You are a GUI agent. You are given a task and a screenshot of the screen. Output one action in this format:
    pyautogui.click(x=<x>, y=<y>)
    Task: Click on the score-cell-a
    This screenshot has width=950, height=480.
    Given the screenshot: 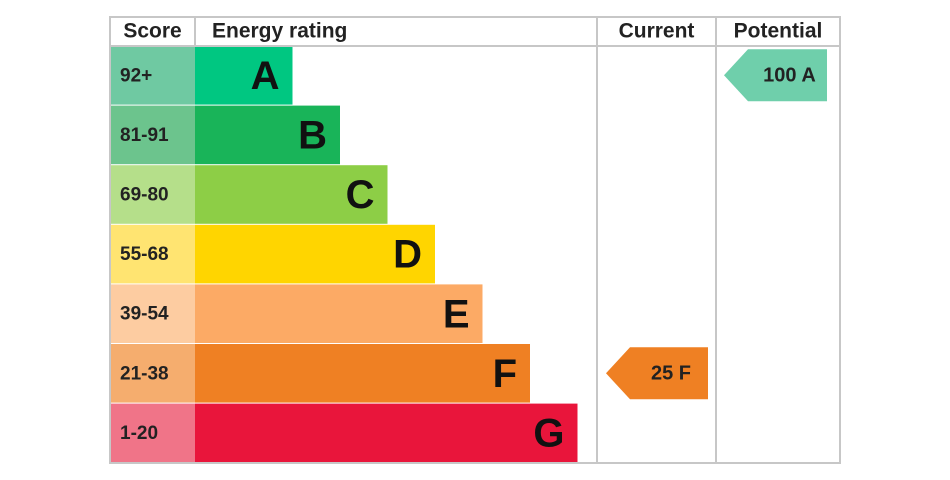 What is the action you would take?
    pyautogui.click(x=152, y=75)
    